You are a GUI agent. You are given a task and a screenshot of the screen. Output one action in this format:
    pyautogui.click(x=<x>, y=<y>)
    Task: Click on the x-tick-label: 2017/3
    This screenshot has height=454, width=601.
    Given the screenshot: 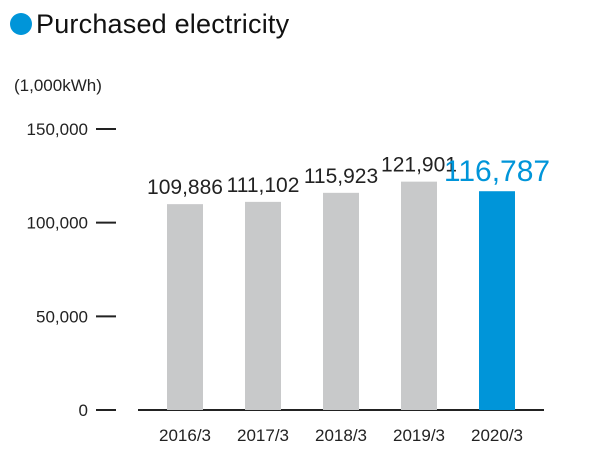 What is the action you would take?
    pyautogui.click(x=263, y=435)
    